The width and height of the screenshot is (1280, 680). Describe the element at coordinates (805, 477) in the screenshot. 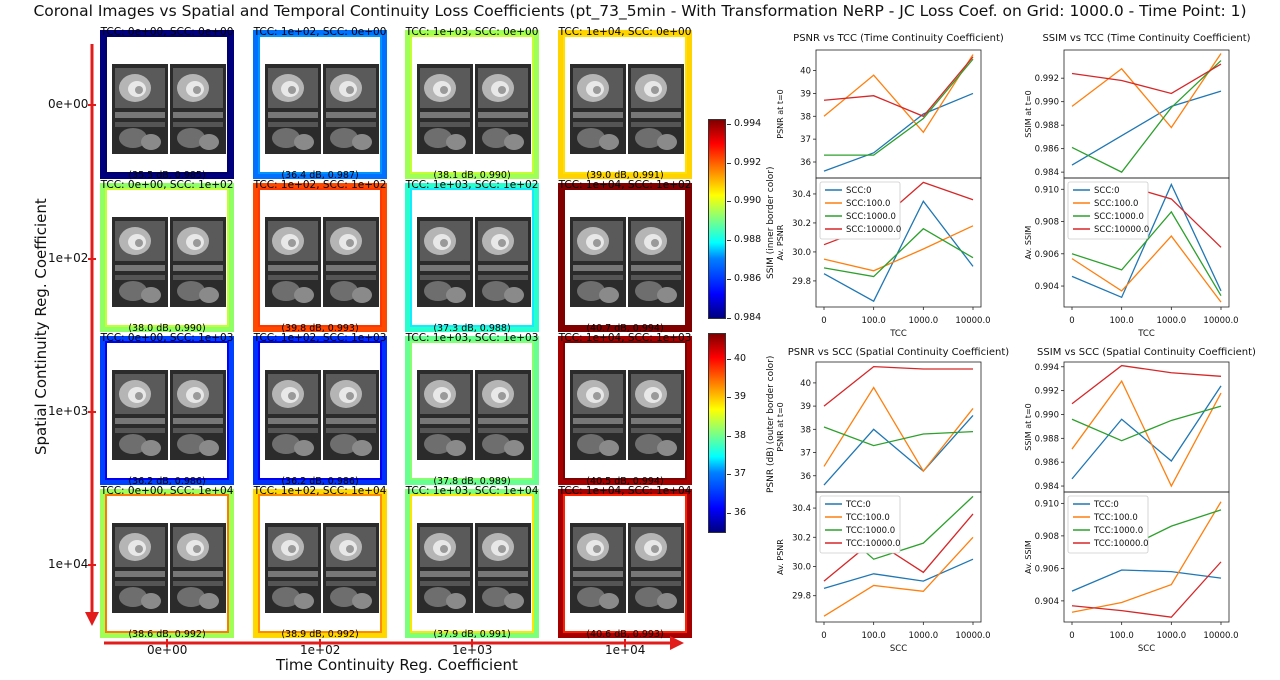

I see `y-tick-label: 36` at that location.